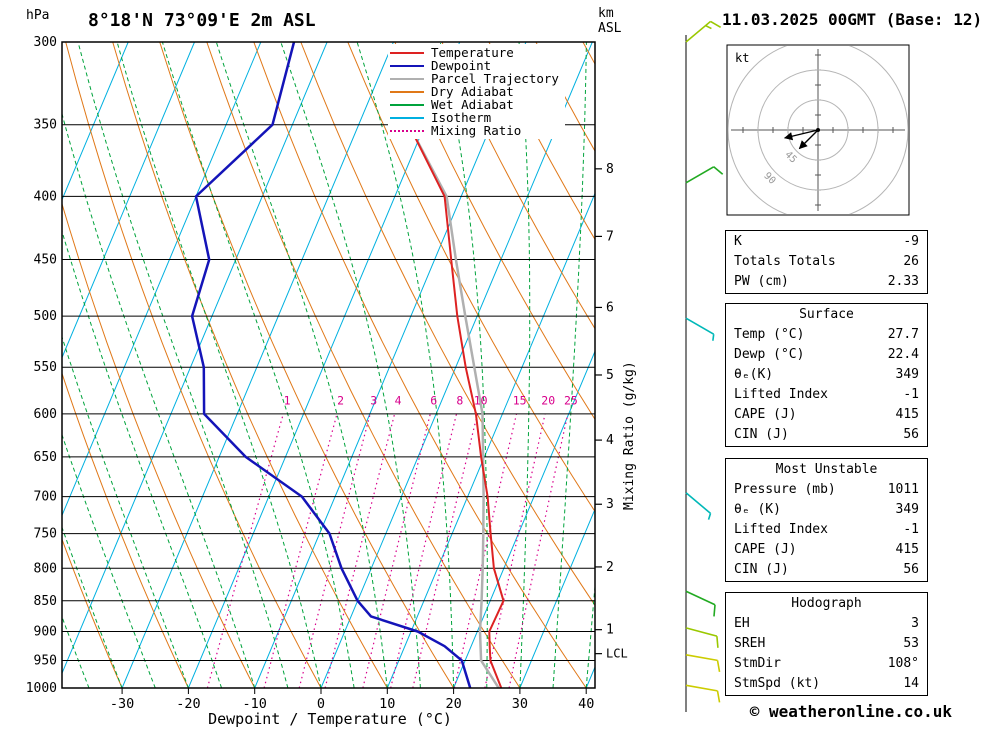 This screenshot has width=1000, height=733. Describe the element at coordinates (255, 704) in the screenshot. I see `temp-tick-label: -10` at that location.